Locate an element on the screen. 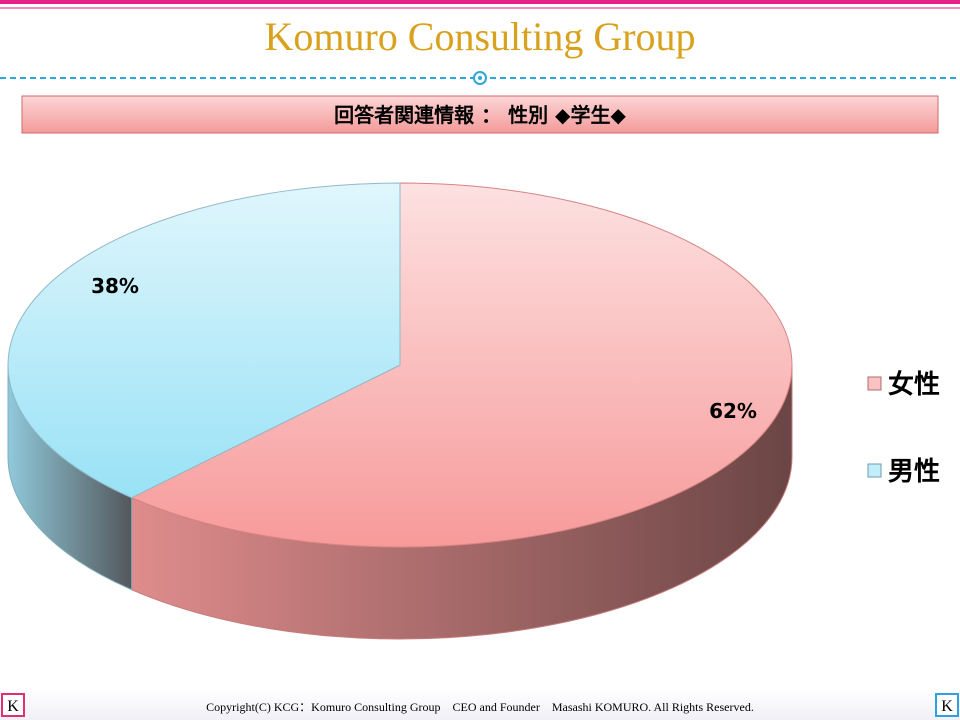 The height and width of the screenshot is (720, 960). header-ornament-dot is located at coordinates (480, 78).